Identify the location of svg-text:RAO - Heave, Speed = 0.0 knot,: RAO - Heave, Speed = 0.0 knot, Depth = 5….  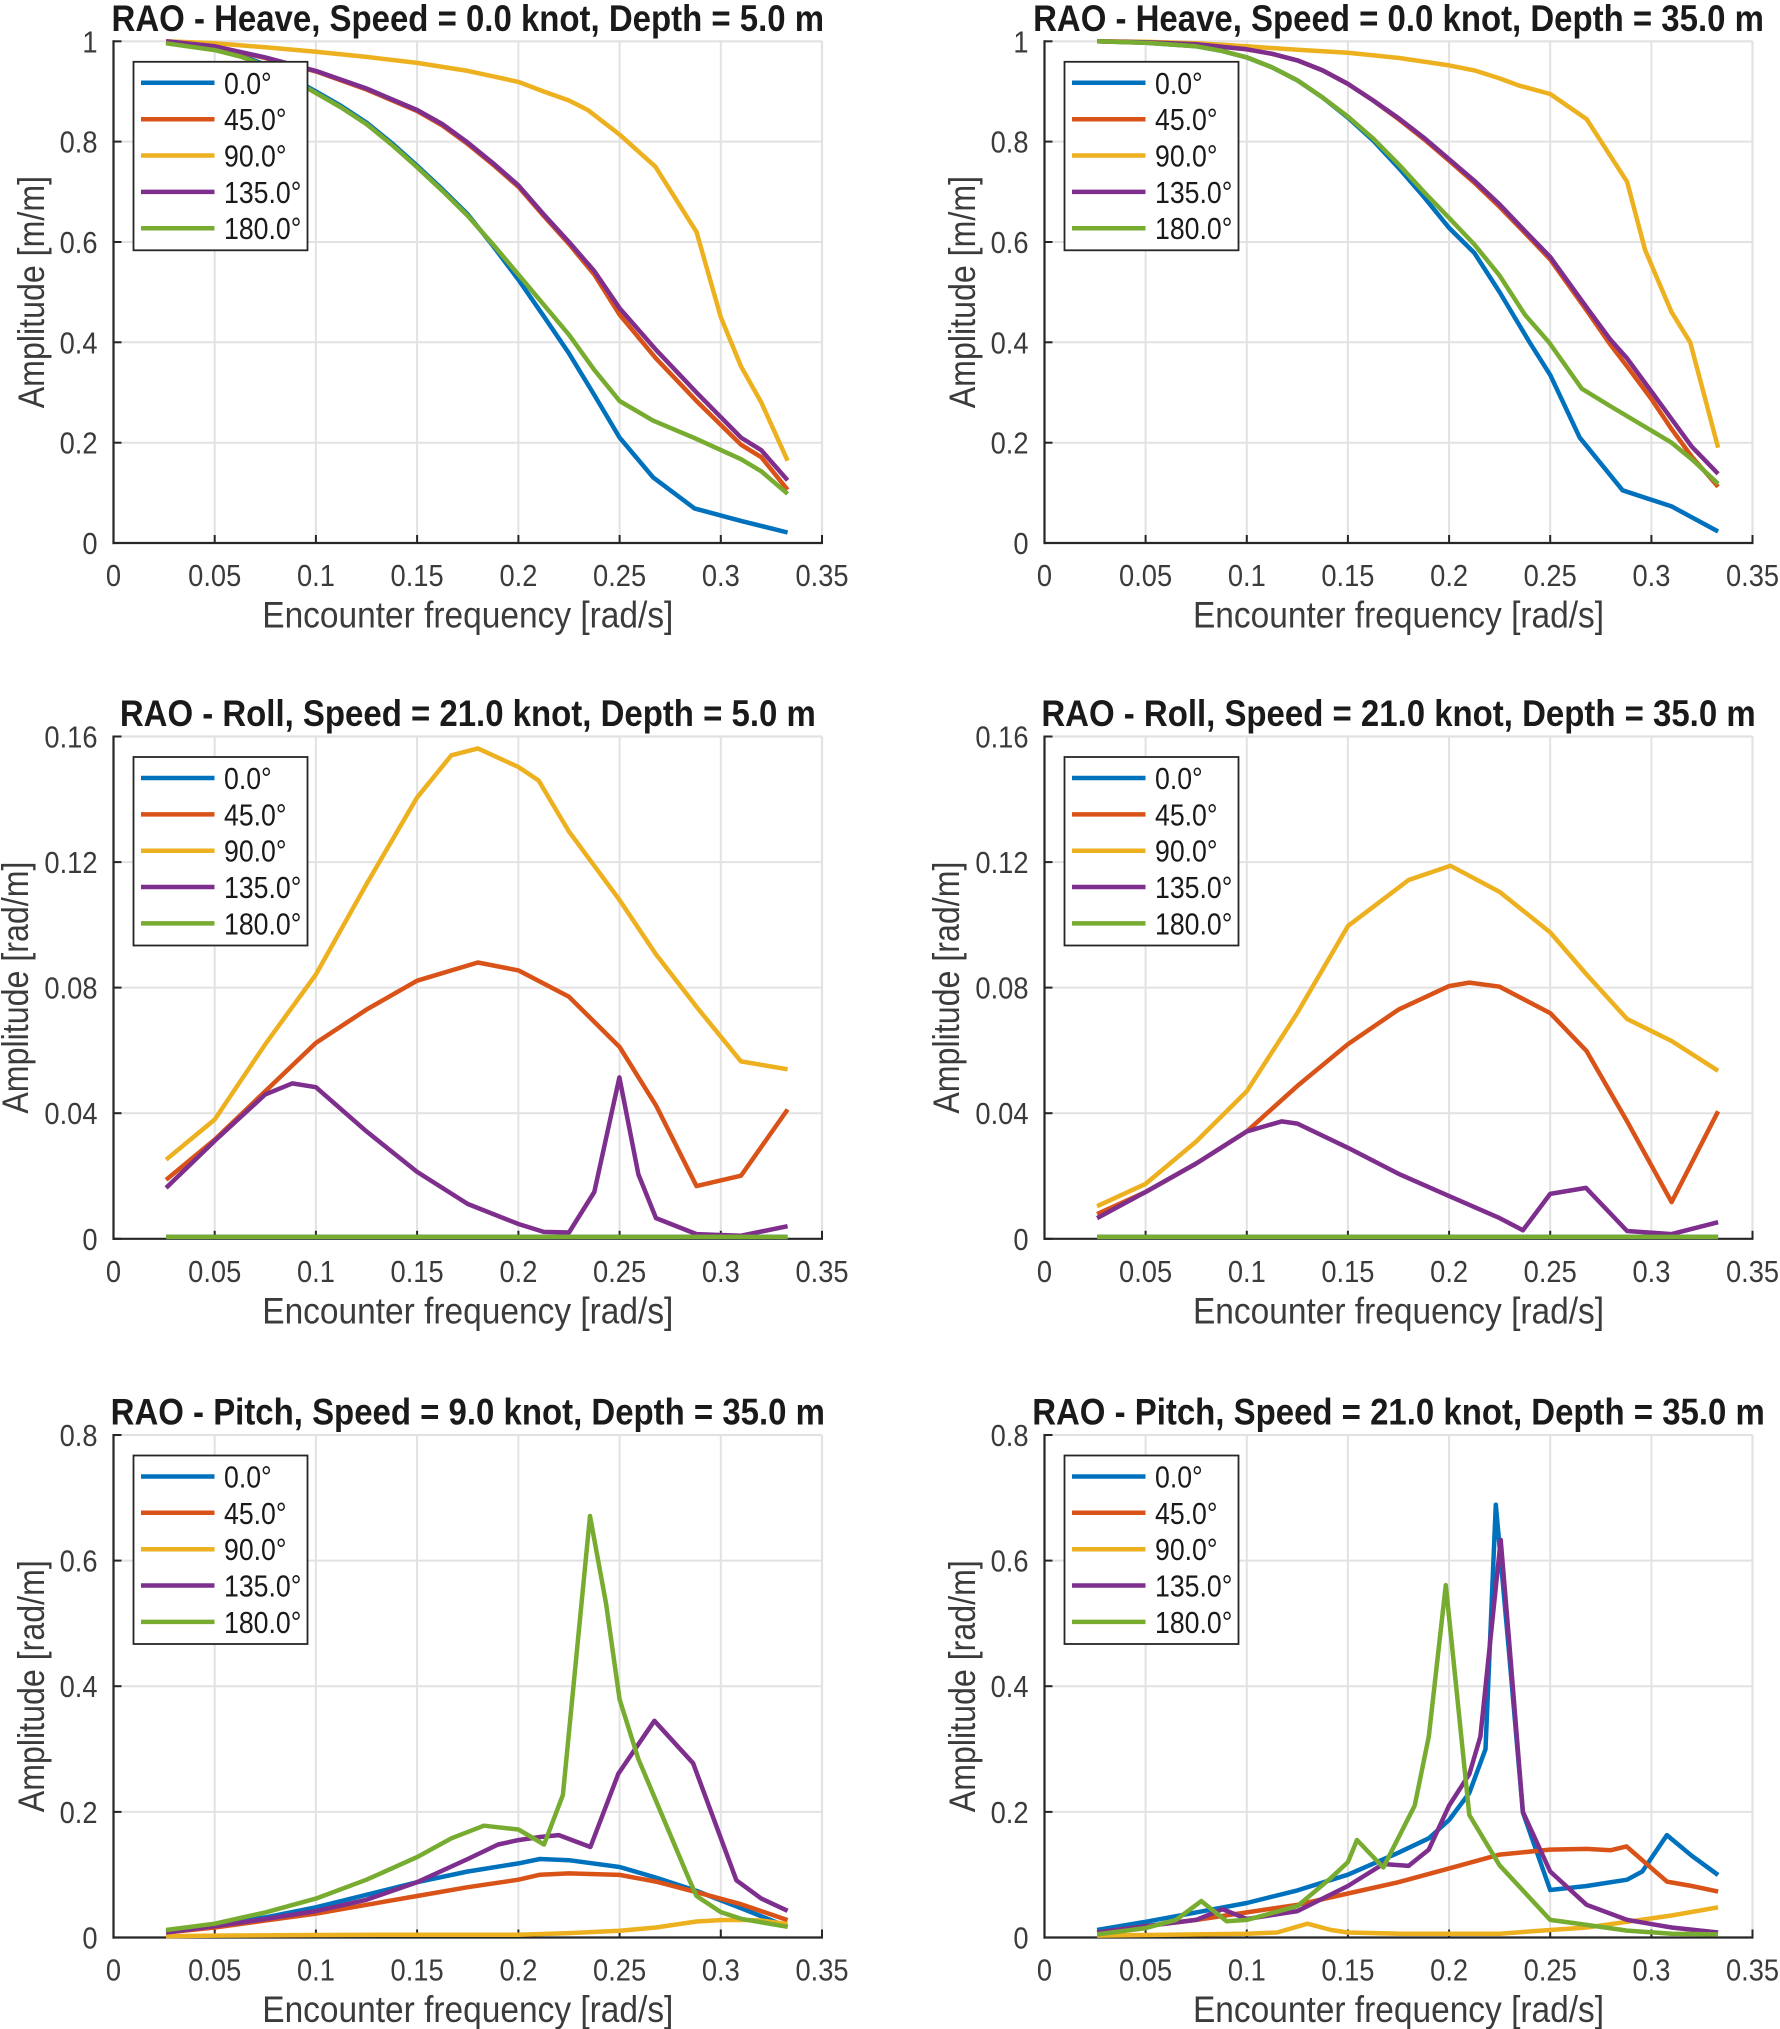
(468, 19).